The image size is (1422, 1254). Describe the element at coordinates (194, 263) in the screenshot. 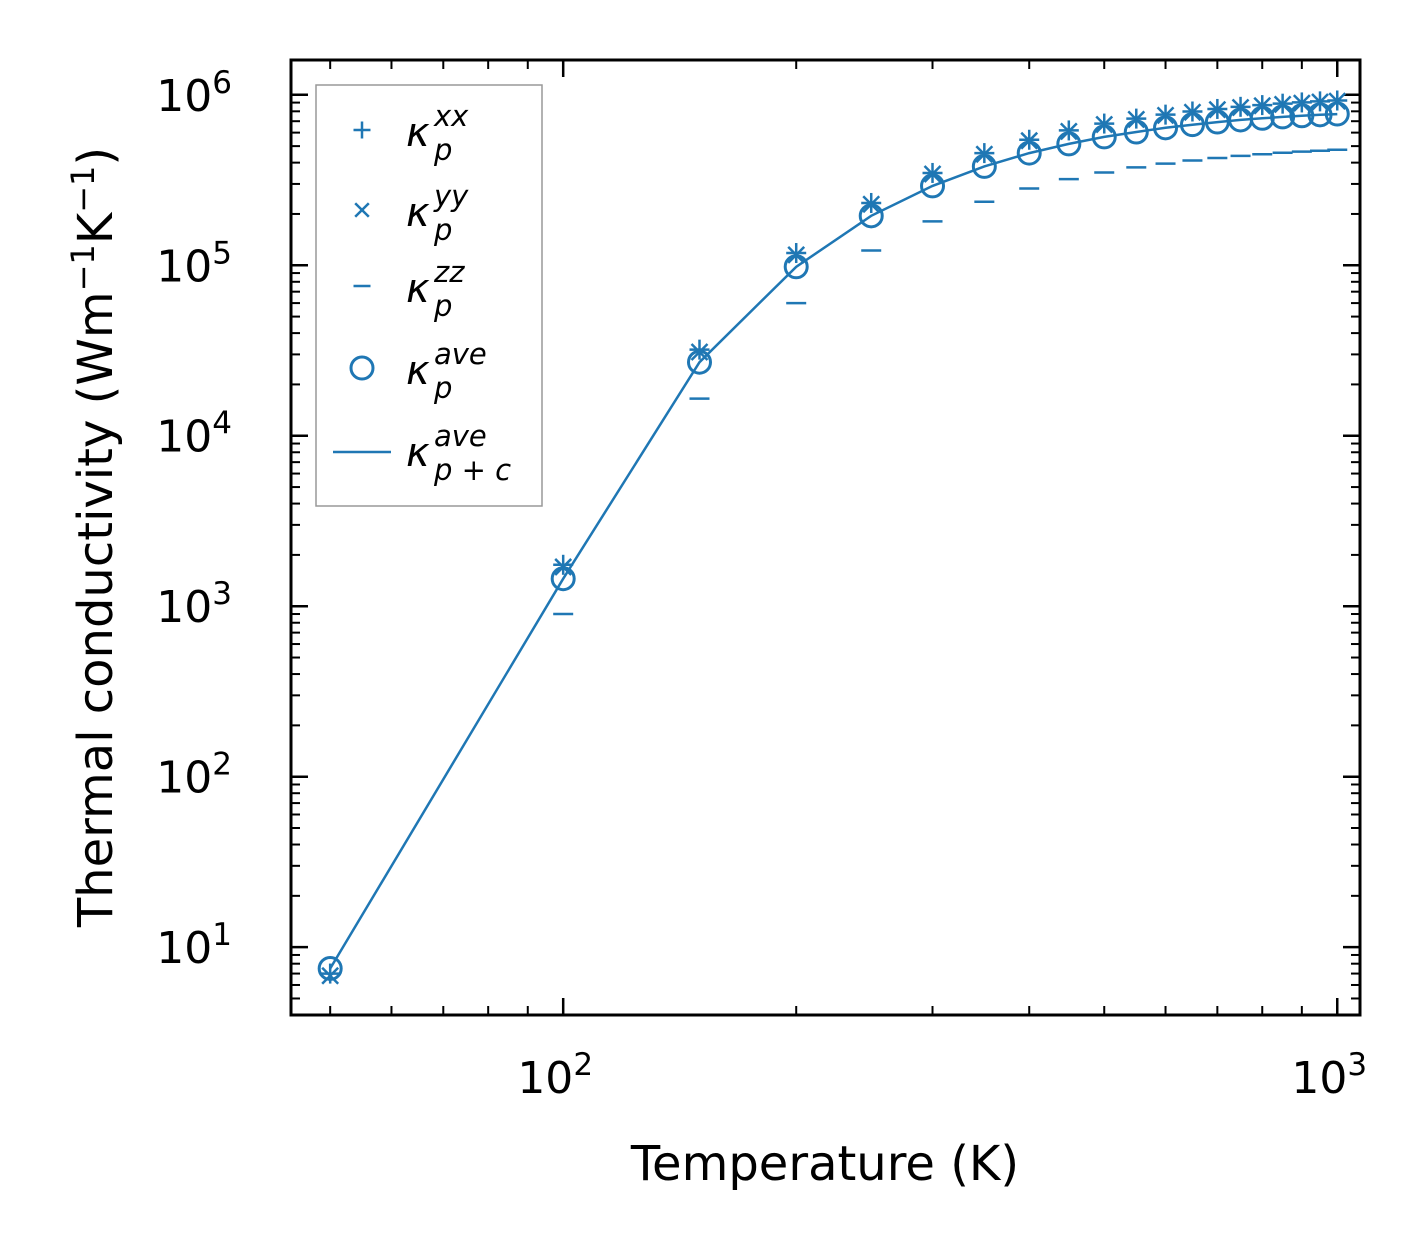

I see `y-tick-label: 105` at that location.